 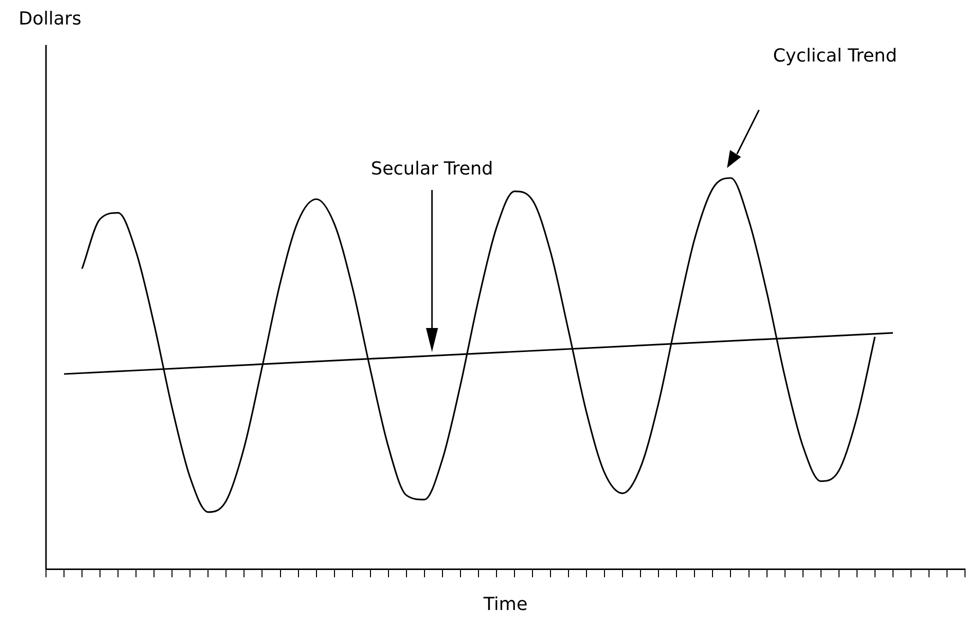 I want to click on annotation: Secular Trend, so click(x=432, y=169).